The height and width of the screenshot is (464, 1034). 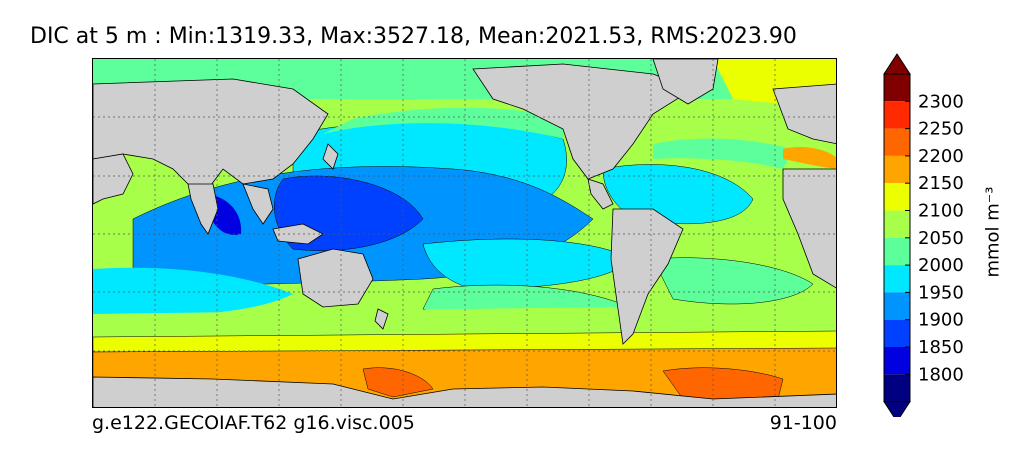 What do you see at coordinates (897, 64) in the screenshot?
I see `colorbar-upper-extend` at bounding box center [897, 64].